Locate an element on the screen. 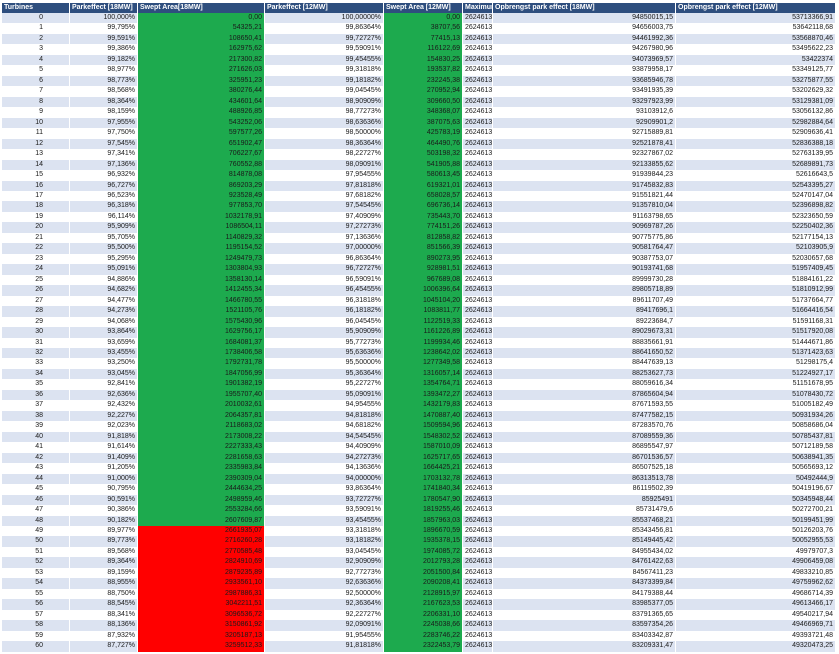 This screenshot has width=839, height=654. turbines-cell: 58 is located at coordinates (36, 625).